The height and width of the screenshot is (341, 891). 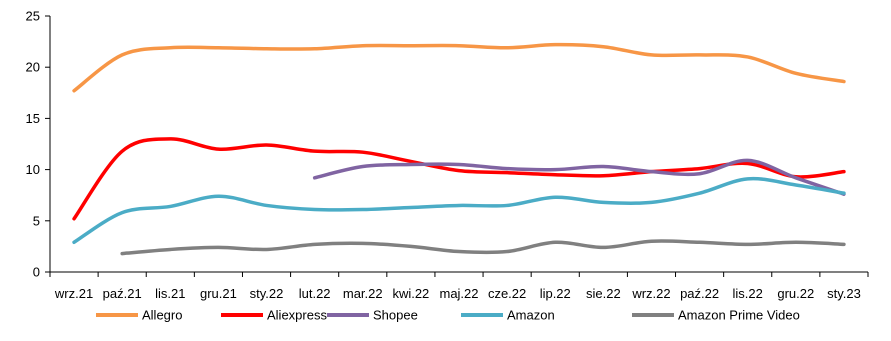 What do you see at coordinates (122, 293) in the screenshot?
I see `x-tick-label: paź.21` at bounding box center [122, 293].